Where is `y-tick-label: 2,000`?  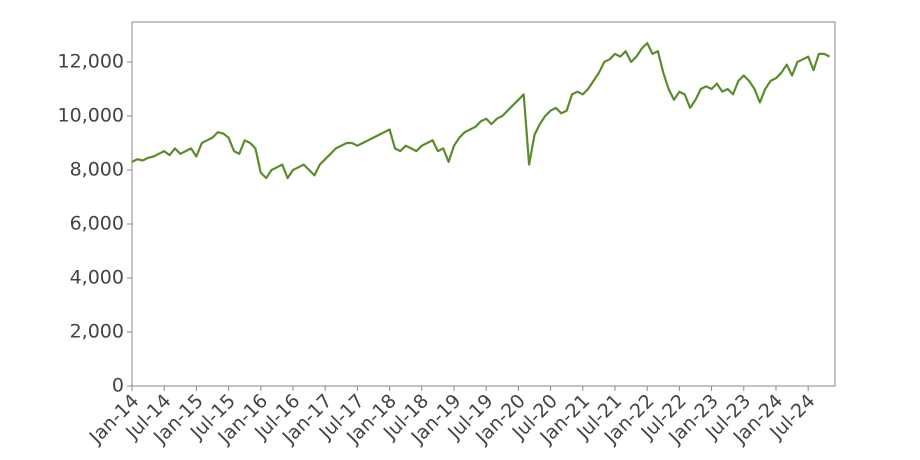 y-tick-label: 2,000 is located at coordinates (97, 331).